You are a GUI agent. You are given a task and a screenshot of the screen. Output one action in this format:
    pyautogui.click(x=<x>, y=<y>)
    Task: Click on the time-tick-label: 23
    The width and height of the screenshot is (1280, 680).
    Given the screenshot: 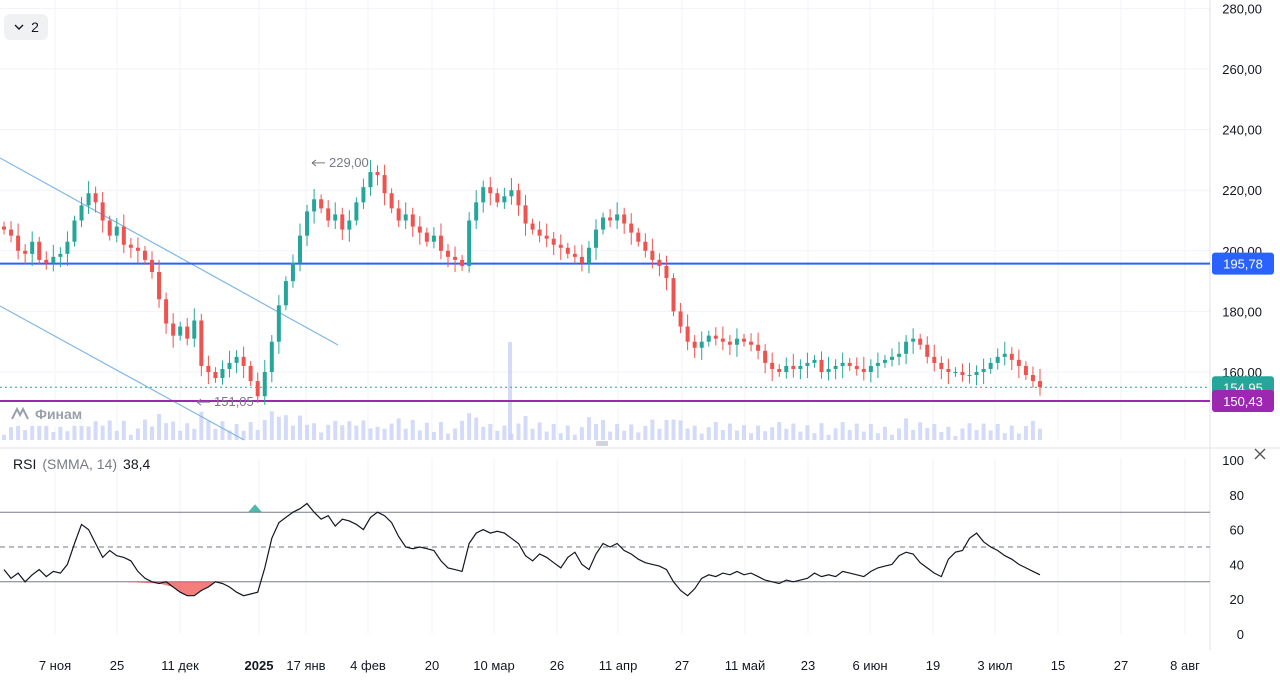 What is the action you would take?
    pyautogui.click(x=808, y=665)
    